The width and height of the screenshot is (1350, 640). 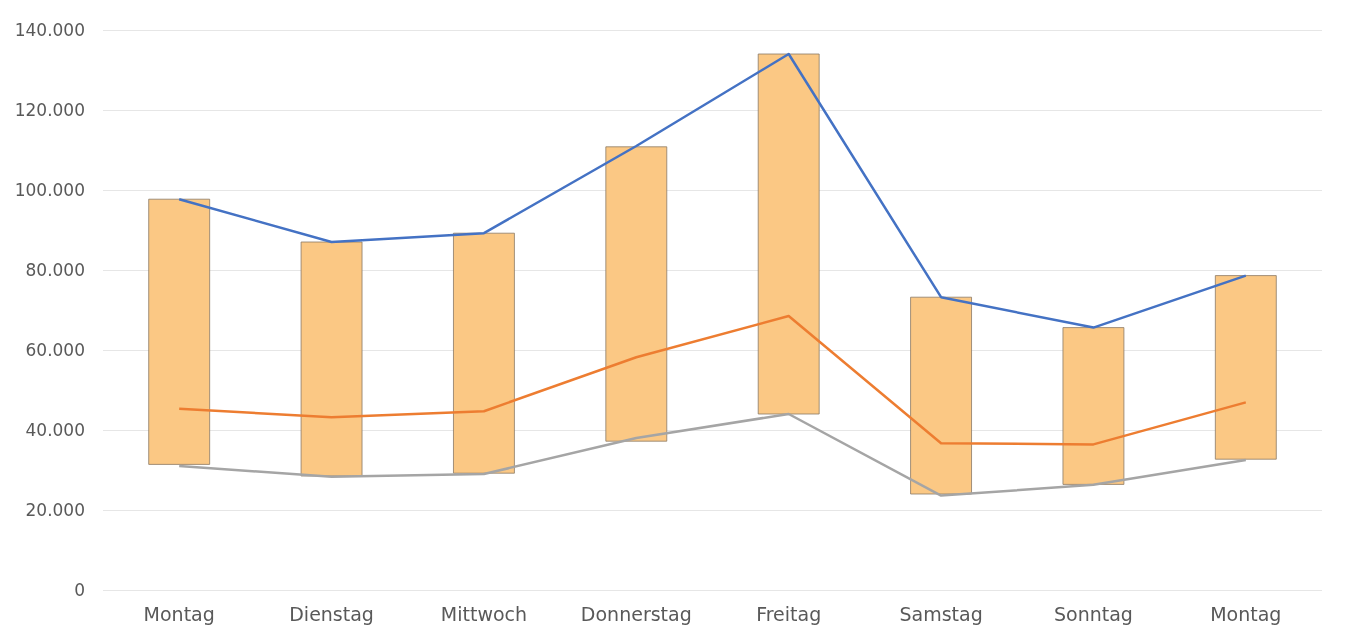 What do you see at coordinates (789, 613) in the screenshot?
I see `x-tick-label: Freitag` at bounding box center [789, 613].